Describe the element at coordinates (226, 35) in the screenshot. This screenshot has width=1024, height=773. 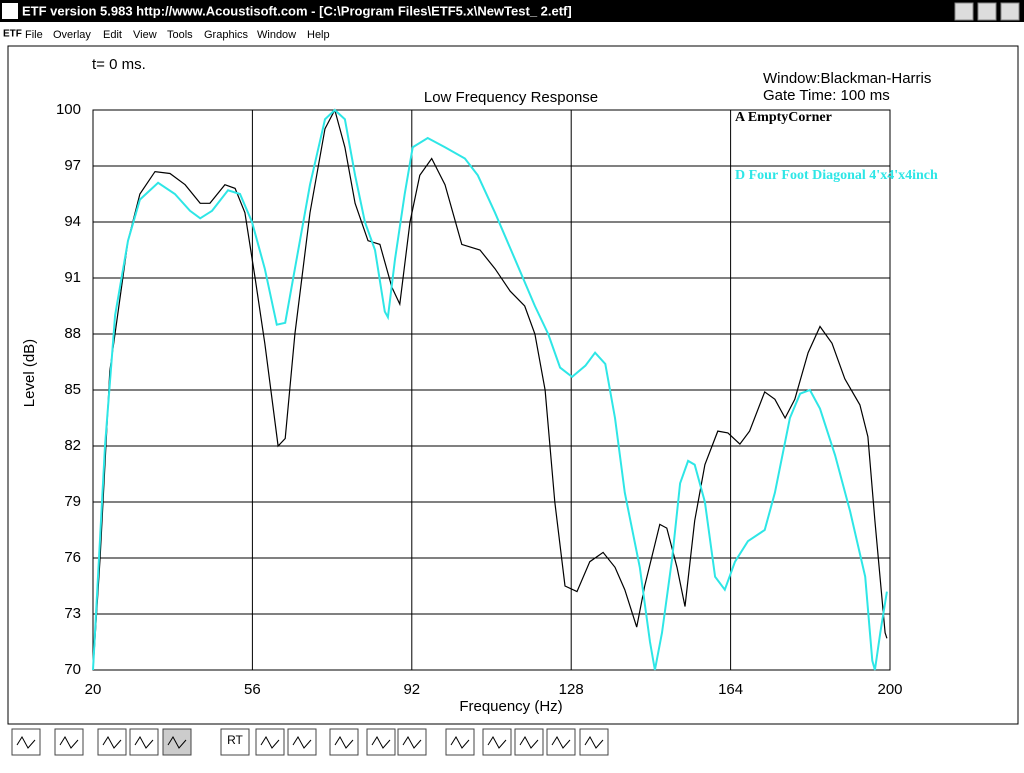
I see `menu-item: Graphics` at that location.